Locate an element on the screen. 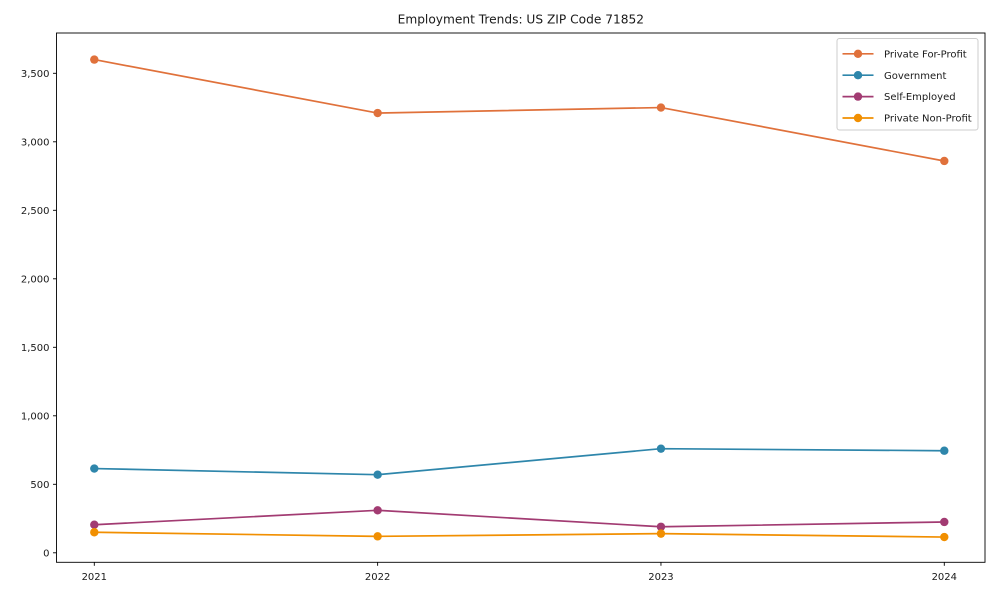 This screenshot has height=600, width=1000. data-point-government-2022 is located at coordinates (377, 474).